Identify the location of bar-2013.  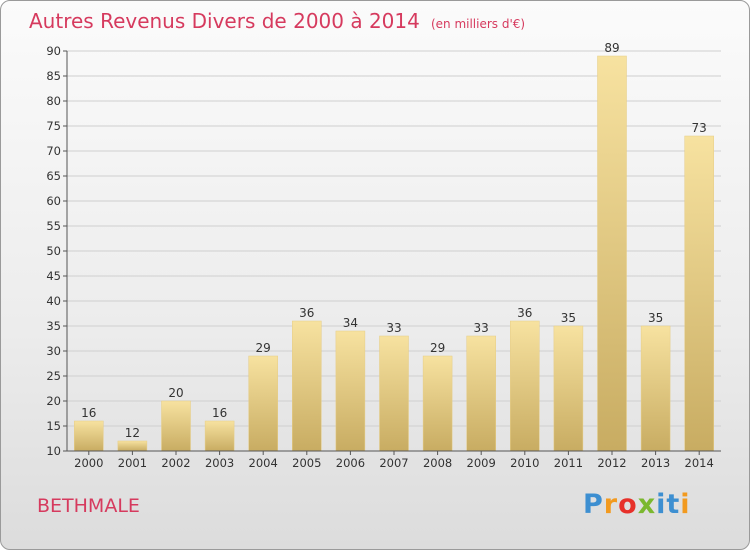
(655, 388).